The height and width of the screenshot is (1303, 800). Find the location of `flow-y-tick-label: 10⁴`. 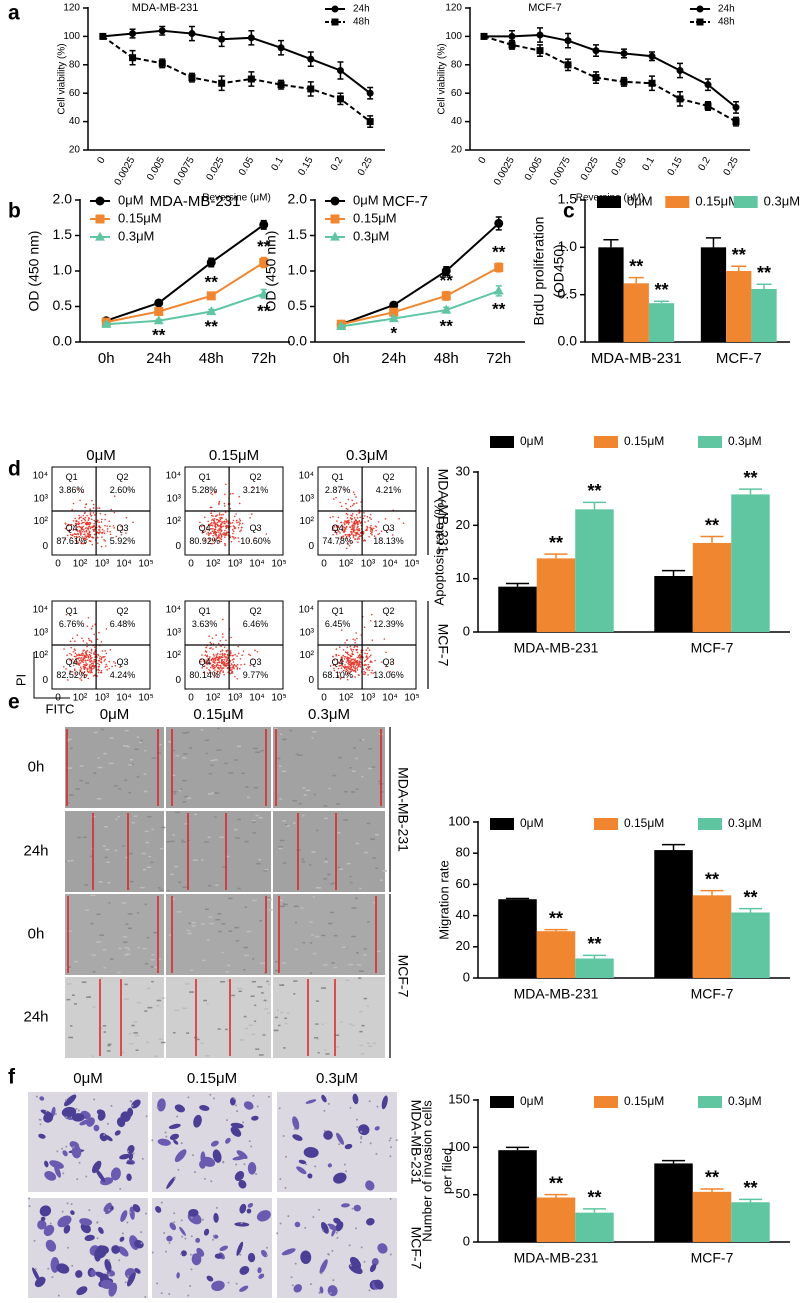

flow-y-tick-label: 10⁴ is located at coordinates (173, 609).